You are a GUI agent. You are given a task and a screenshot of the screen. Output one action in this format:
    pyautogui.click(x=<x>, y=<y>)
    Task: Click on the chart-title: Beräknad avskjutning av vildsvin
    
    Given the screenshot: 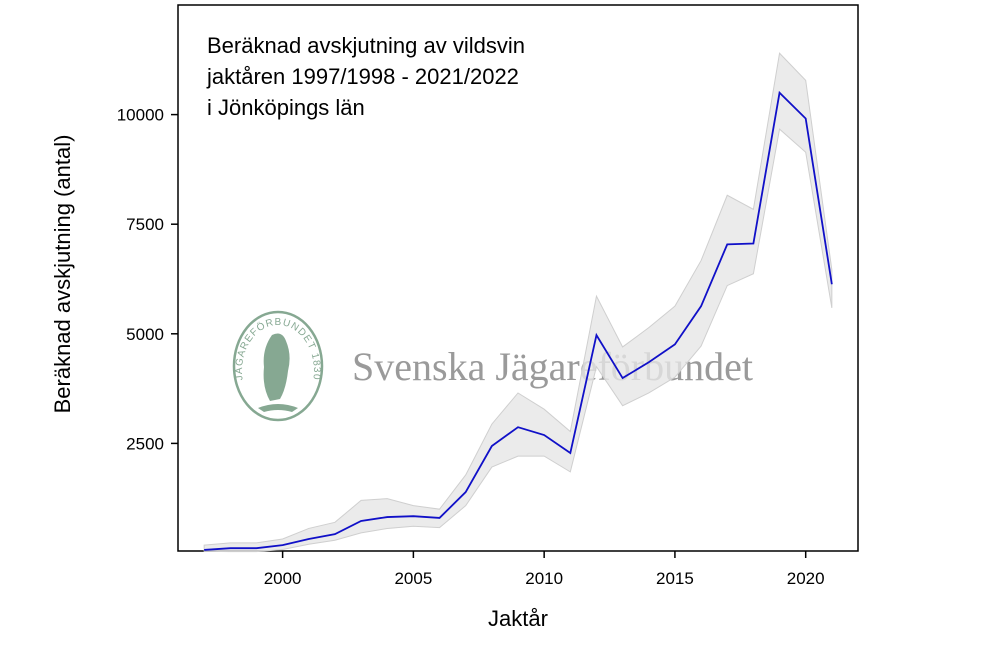 What is the action you would take?
    pyautogui.click(x=366, y=45)
    